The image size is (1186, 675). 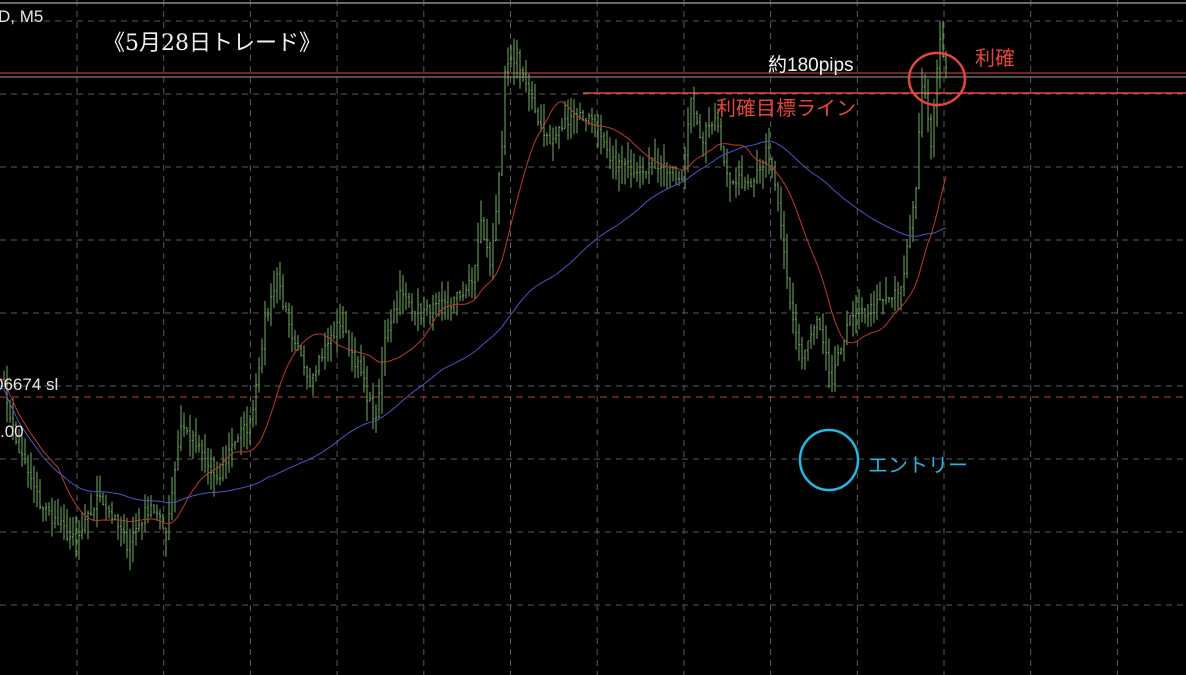 What do you see at coordinates (12, 431) in the screenshot?
I see `lot-label: .00` at bounding box center [12, 431].